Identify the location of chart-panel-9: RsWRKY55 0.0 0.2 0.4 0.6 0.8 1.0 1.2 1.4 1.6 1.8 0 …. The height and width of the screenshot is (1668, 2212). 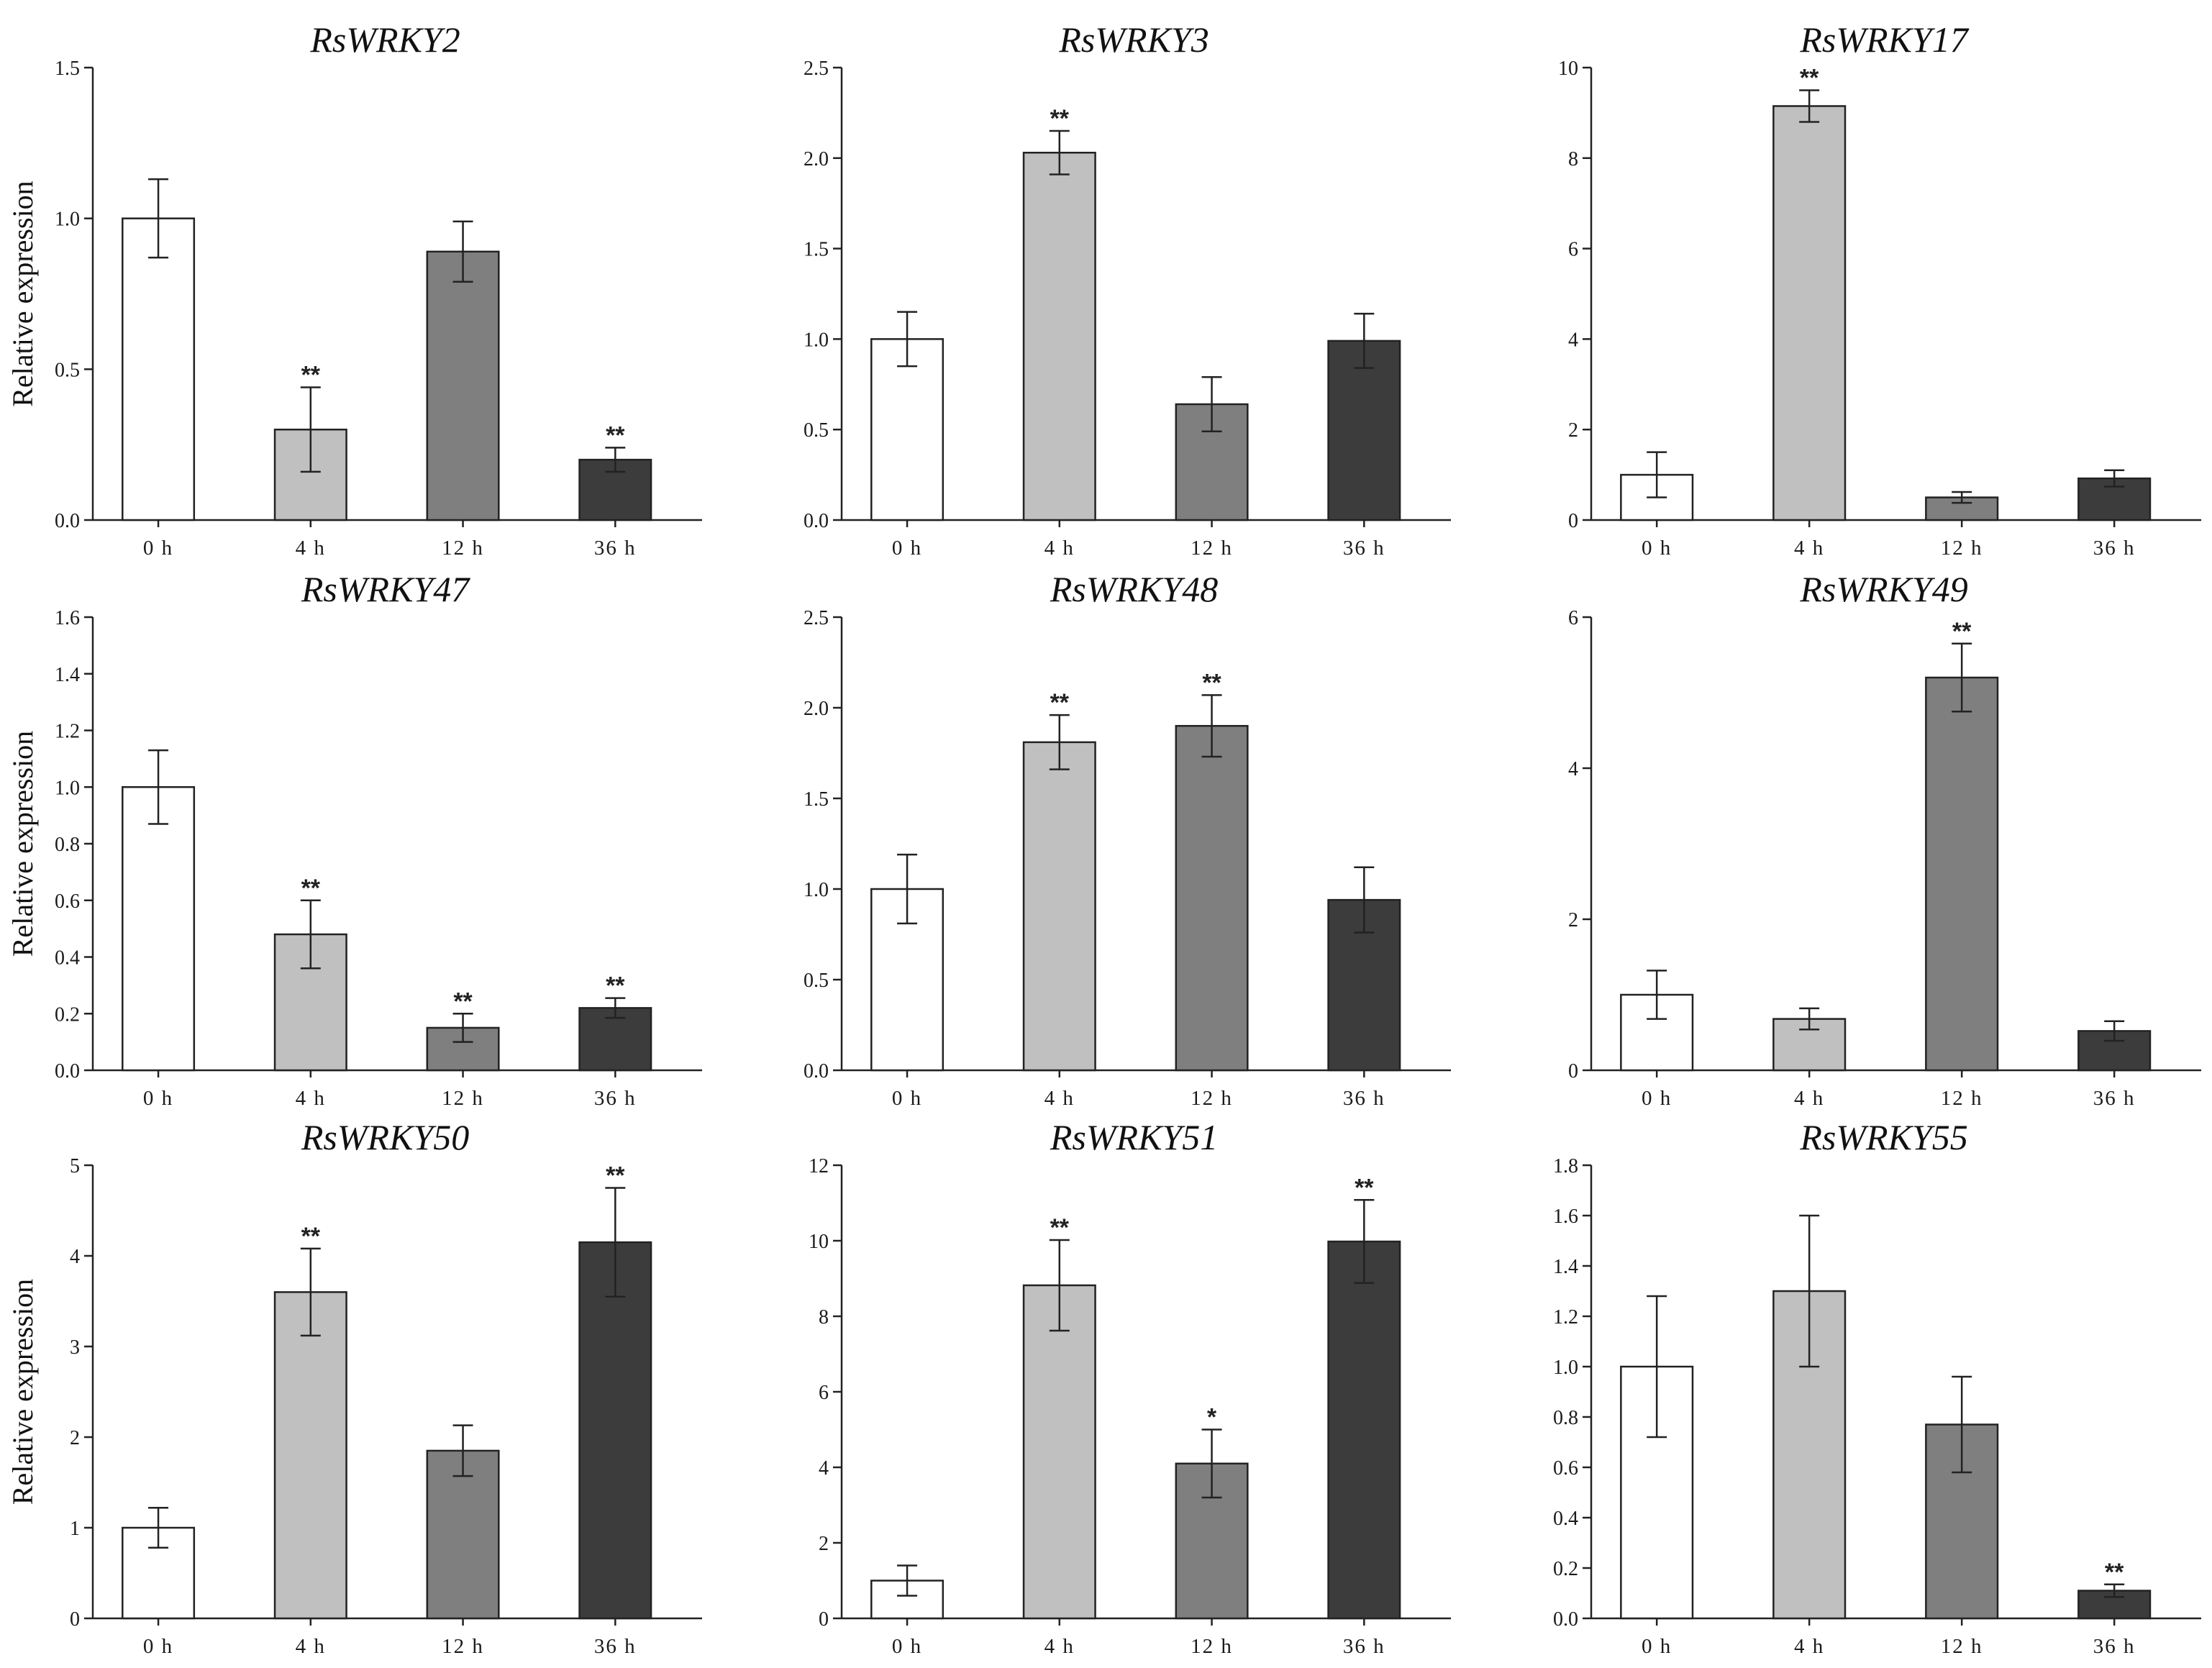
(1877, 1387).